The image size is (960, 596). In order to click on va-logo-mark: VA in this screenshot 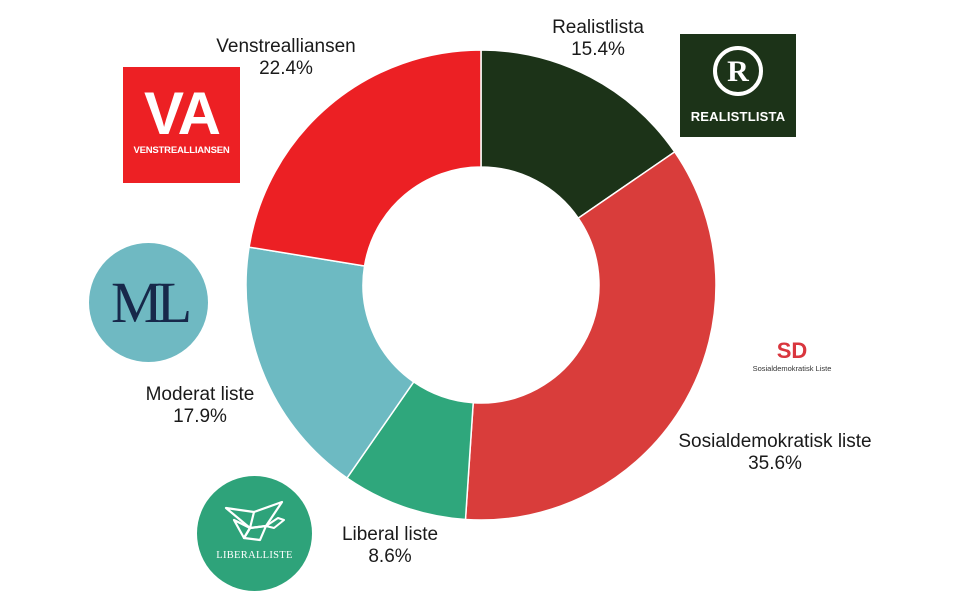, I will do `click(182, 113)`.